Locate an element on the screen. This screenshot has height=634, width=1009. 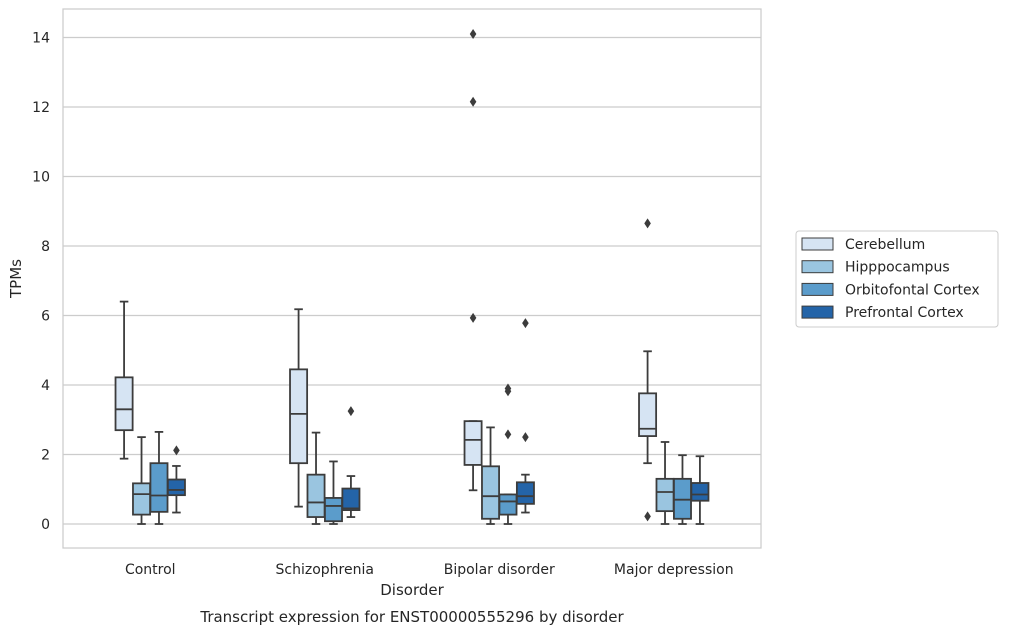
x-tick-label: Schizophrenia is located at coordinates (325, 570).